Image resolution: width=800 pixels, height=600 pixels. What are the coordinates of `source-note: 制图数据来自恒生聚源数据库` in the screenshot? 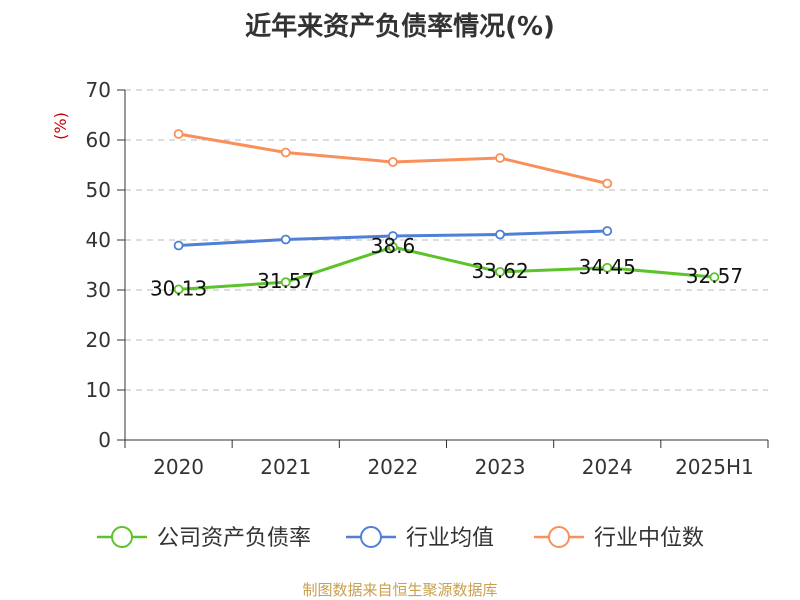 It's located at (400, 590).